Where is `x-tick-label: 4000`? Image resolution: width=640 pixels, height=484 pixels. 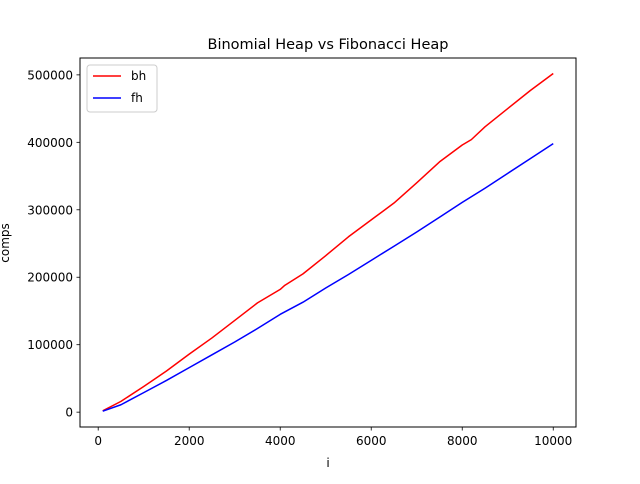
x-tick-label: 4000 is located at coordinates (280, 441).